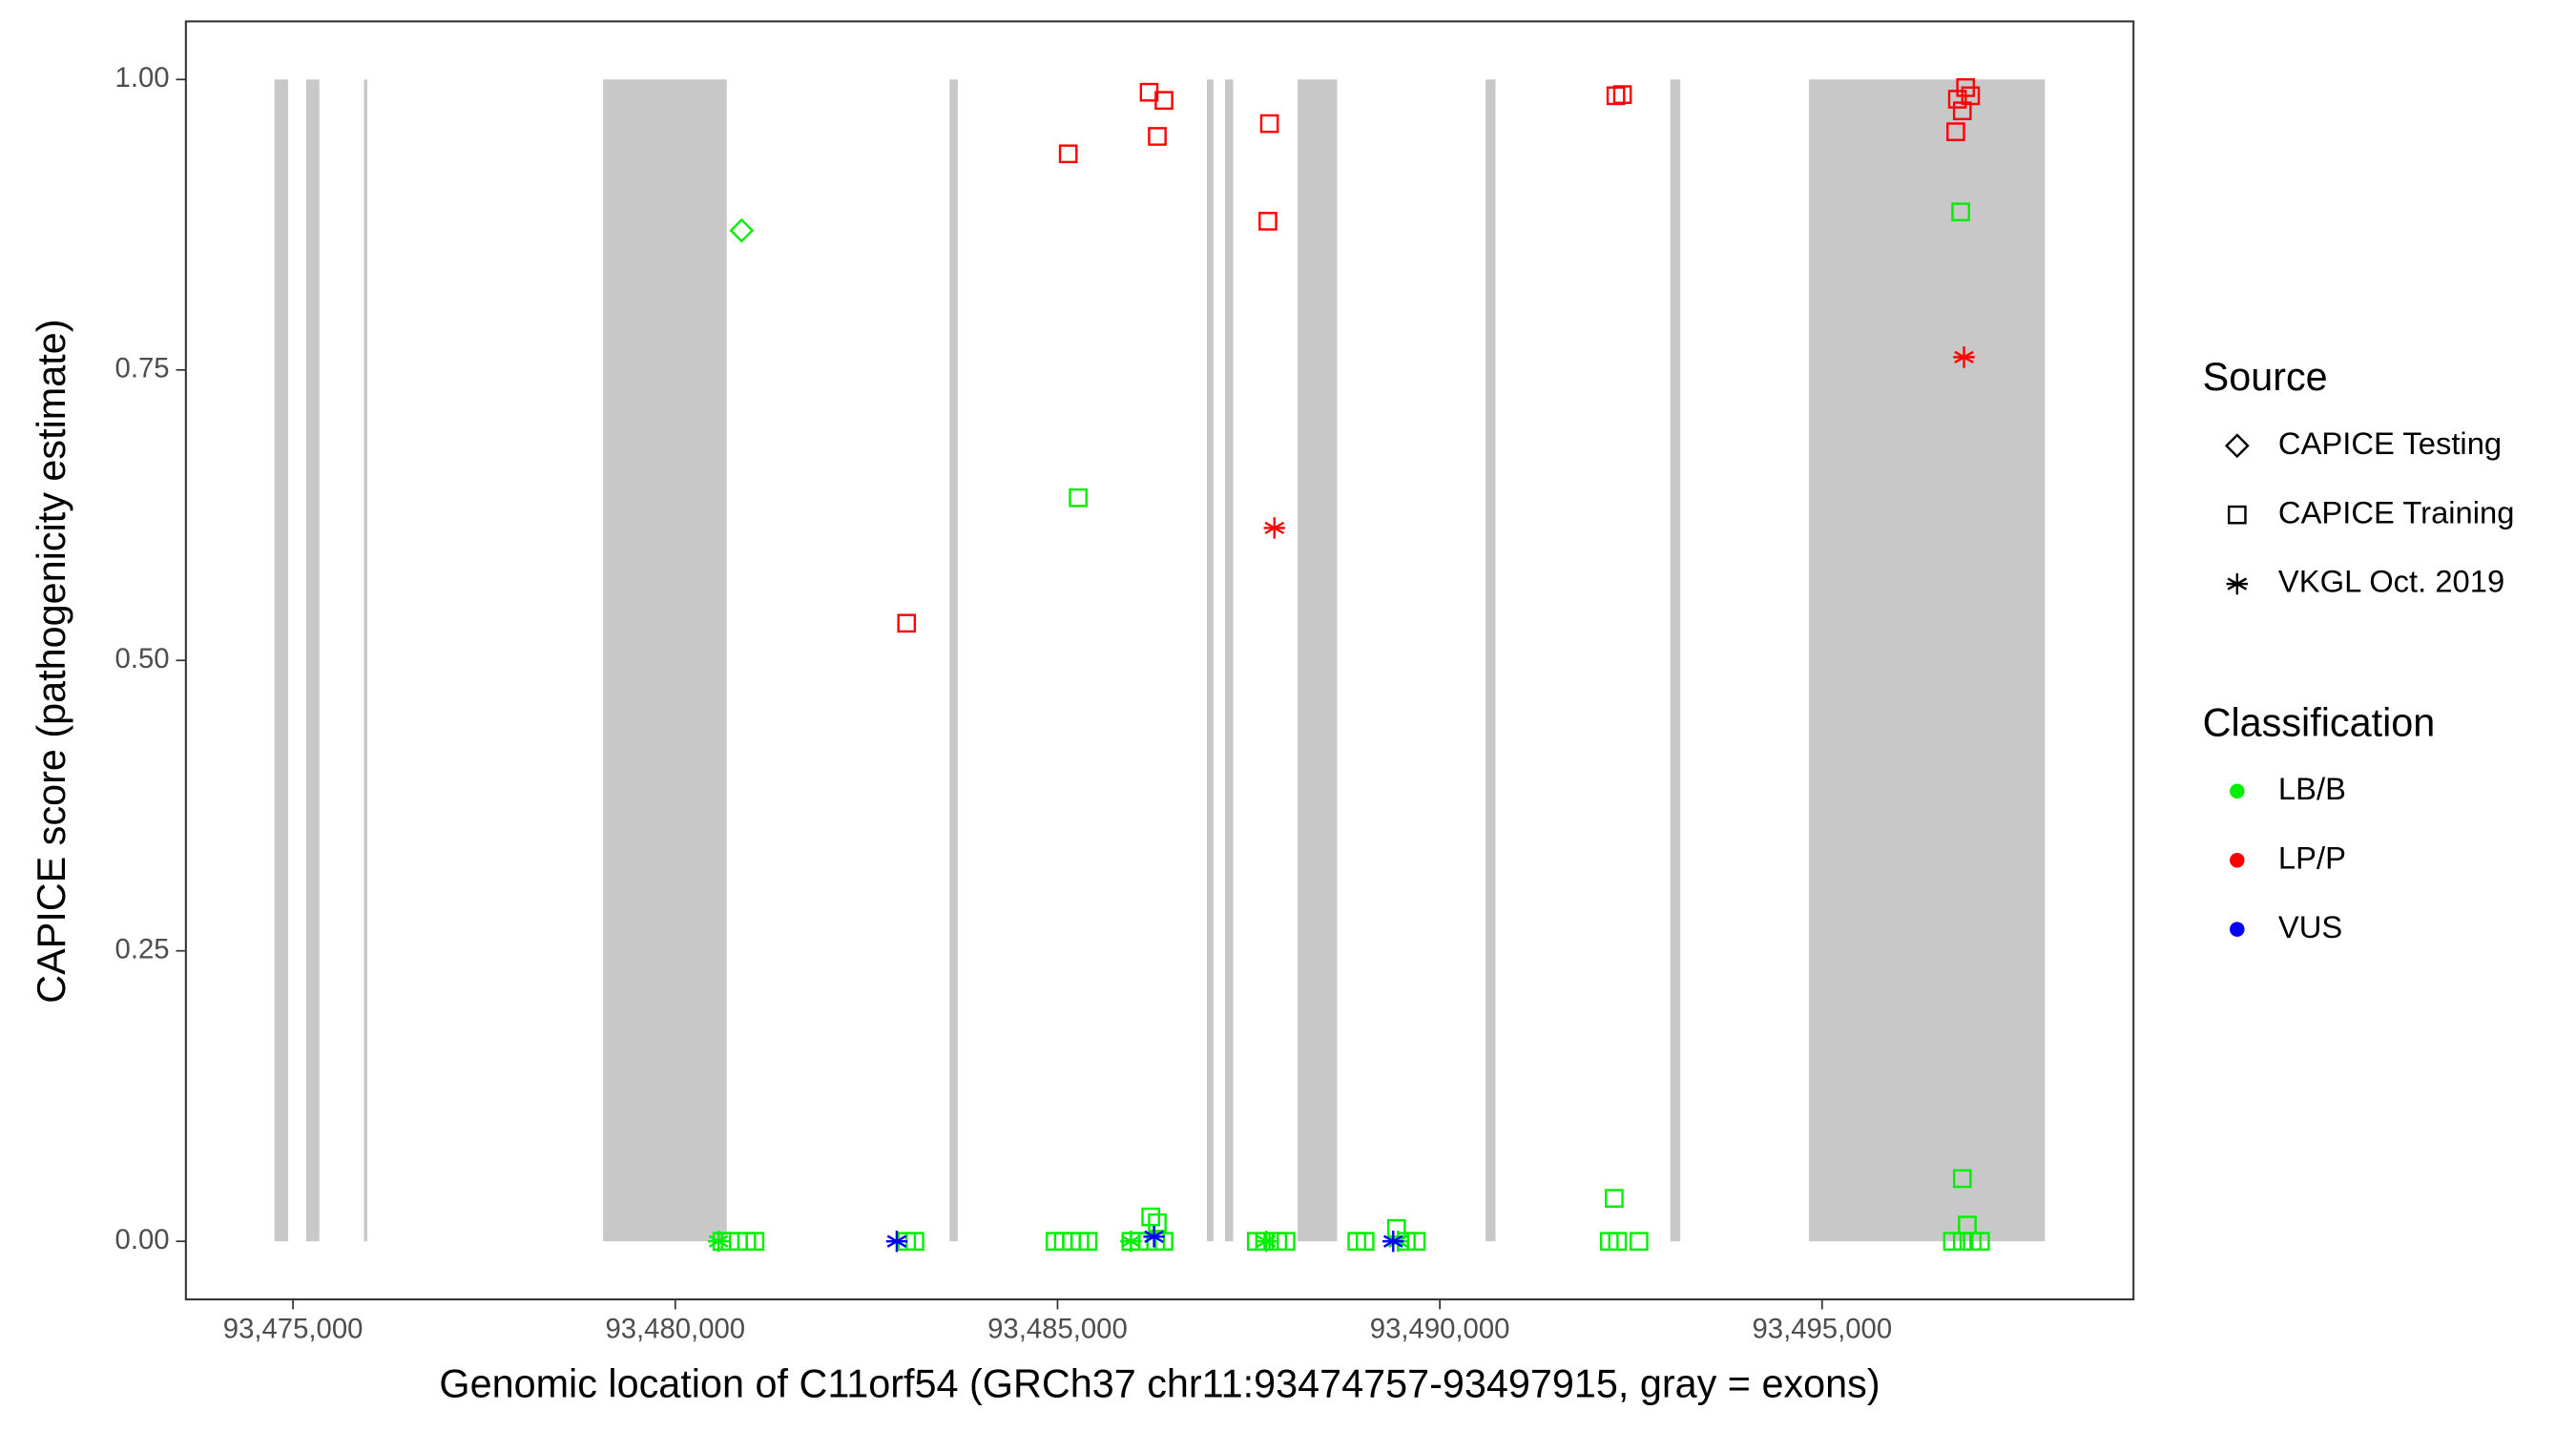 The width and height of the screenshot is (2576, 1431). Describe the element at coordinates (142, 77) in the screenshot. I see `y-tick-label: 1.00` at that location.